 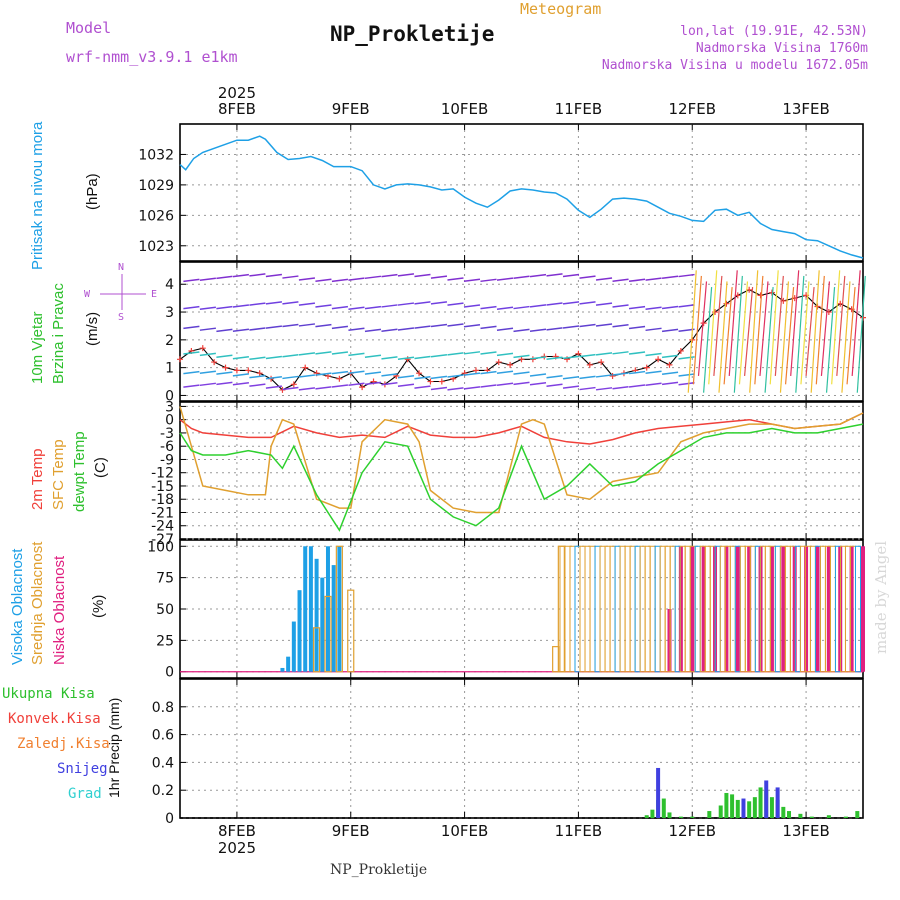 What do you see at coordinates (162, 527) in the screenshot?
I see `ytick-label-2-9: -24` at bounding box center [162, 527].